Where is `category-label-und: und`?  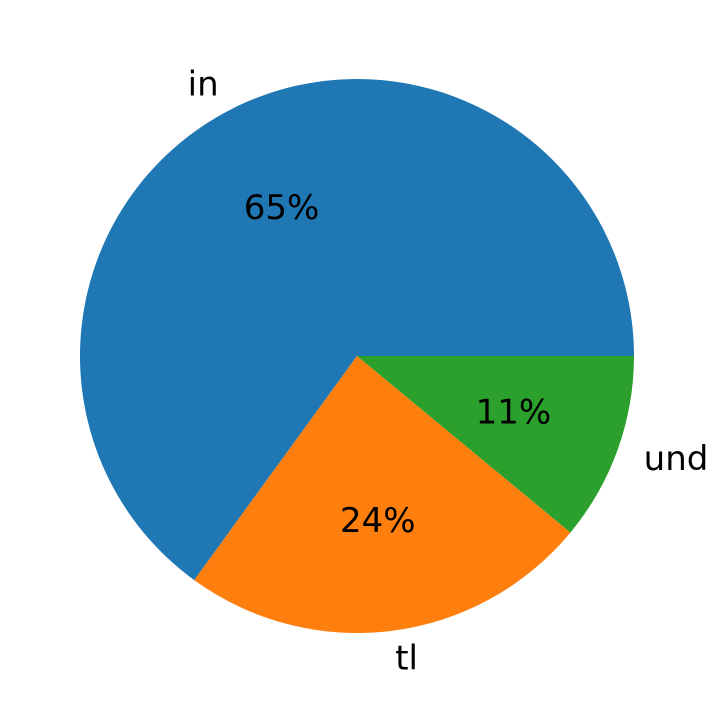 category-label-und: und is located at coordinates (676, 459).